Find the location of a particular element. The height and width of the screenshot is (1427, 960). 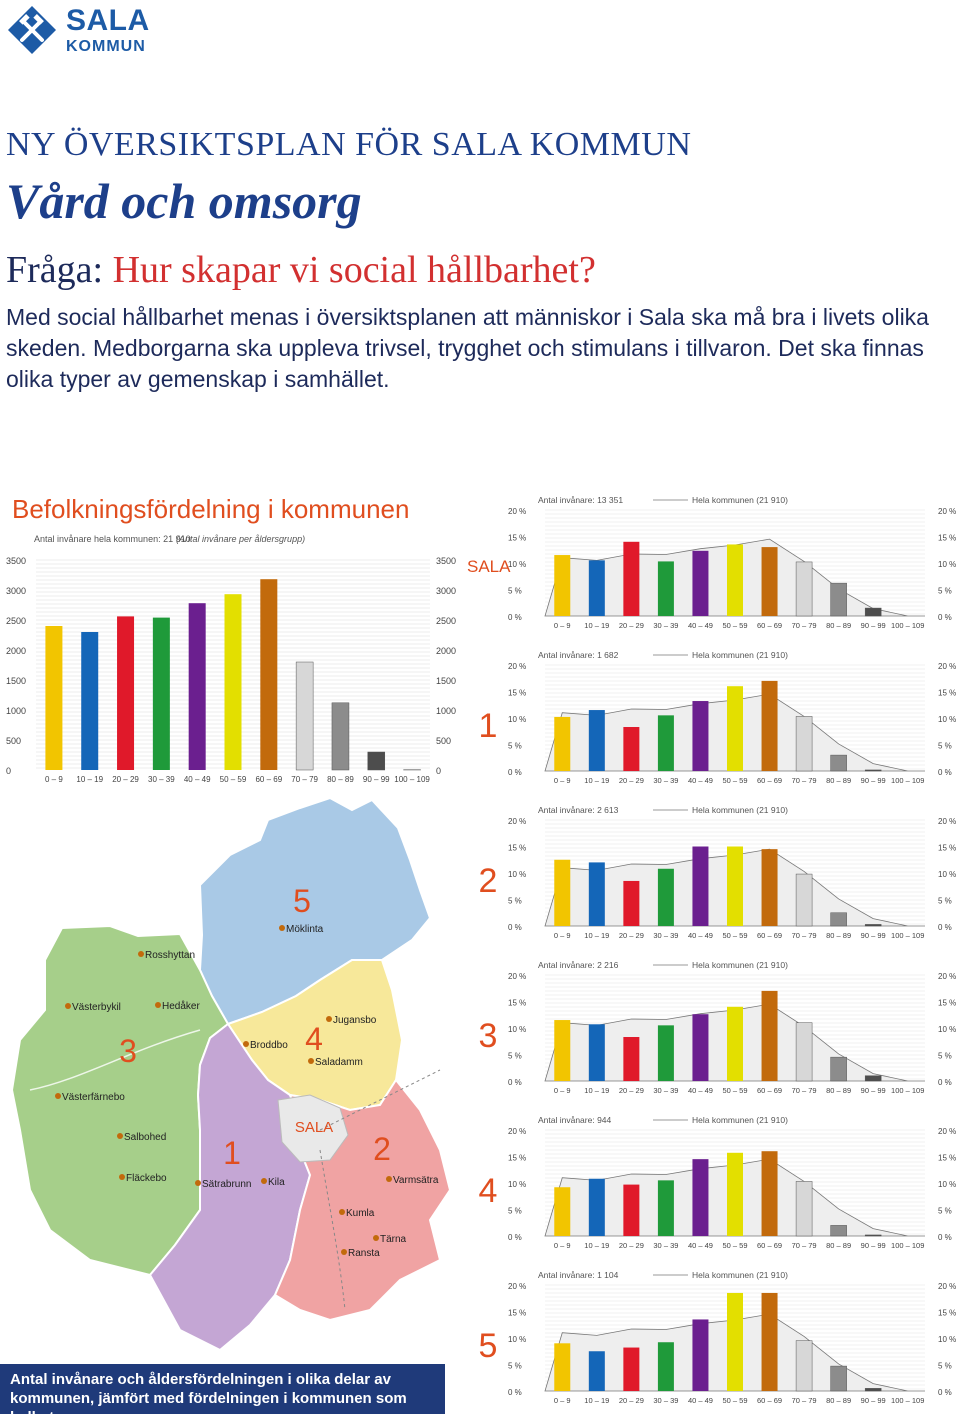

place-label: Västerfärnebo is located at coordinates (93, 1097).